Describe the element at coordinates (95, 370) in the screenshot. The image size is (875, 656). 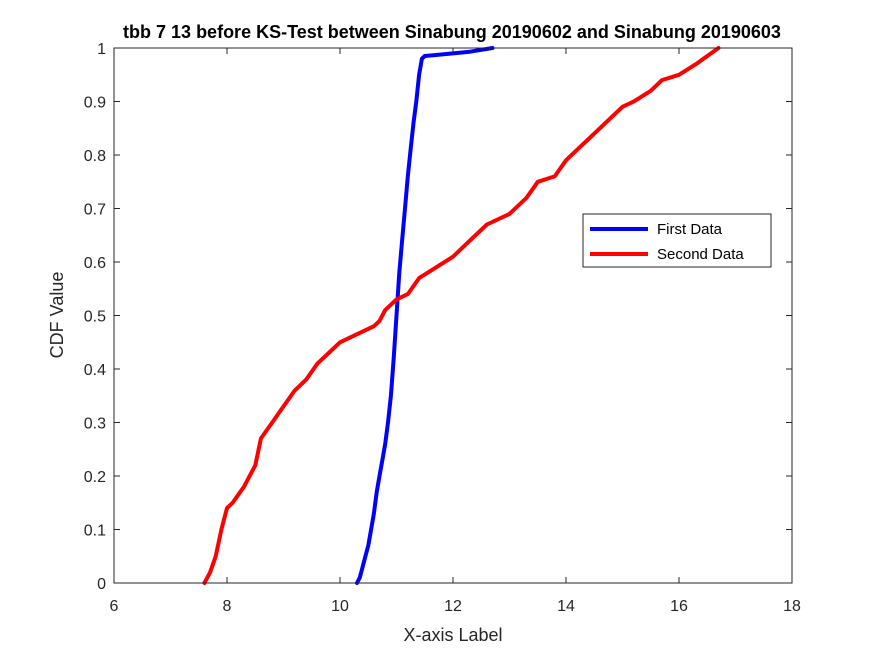
I see `y-tick-label: 0.4` at that location.